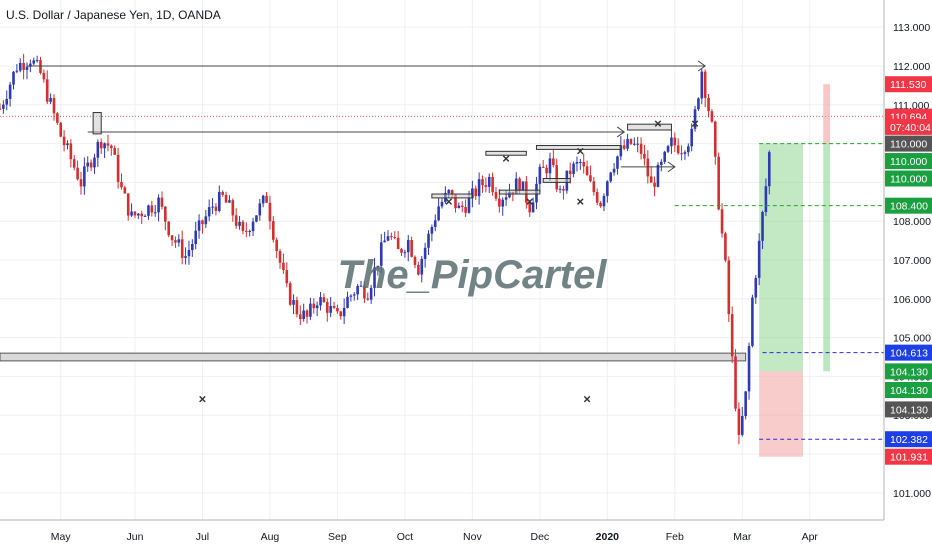 Image resolution: width=932 pixels, height=555 pixels. I want to click on price-label: 111.530, so click(908, 85).